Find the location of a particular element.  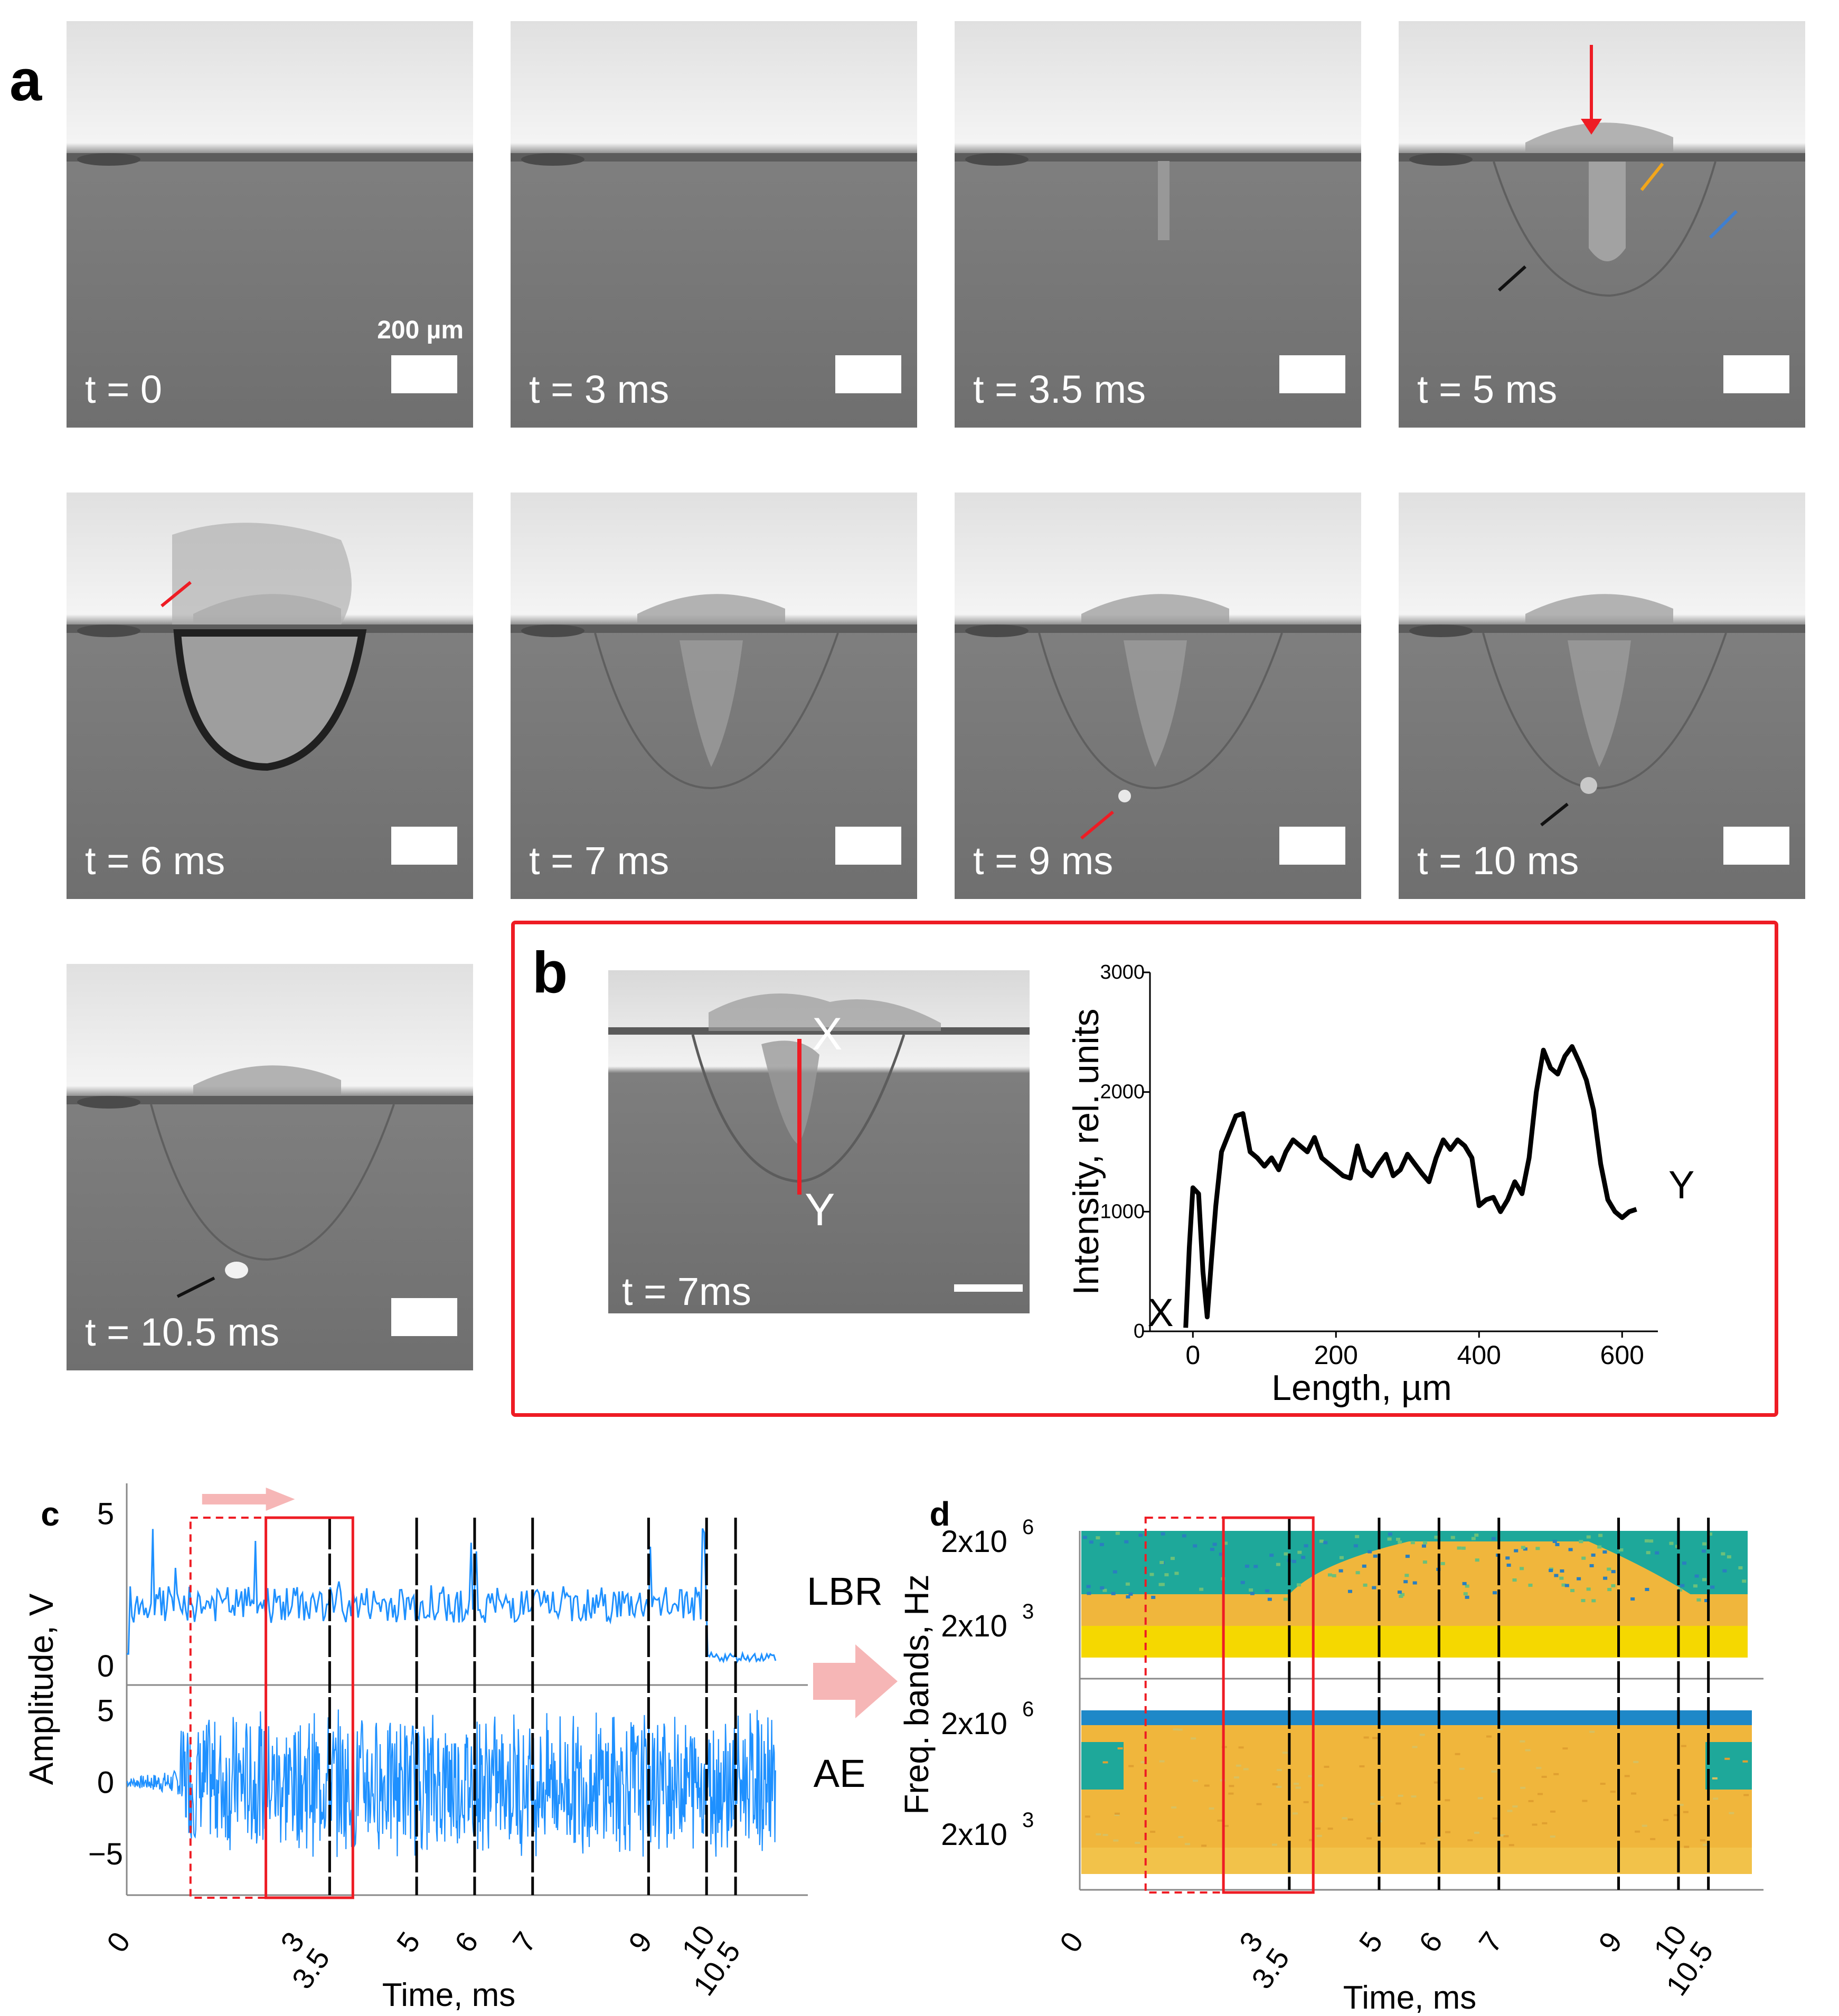

panel-c-label: c is located at coordinates (50, 1514).